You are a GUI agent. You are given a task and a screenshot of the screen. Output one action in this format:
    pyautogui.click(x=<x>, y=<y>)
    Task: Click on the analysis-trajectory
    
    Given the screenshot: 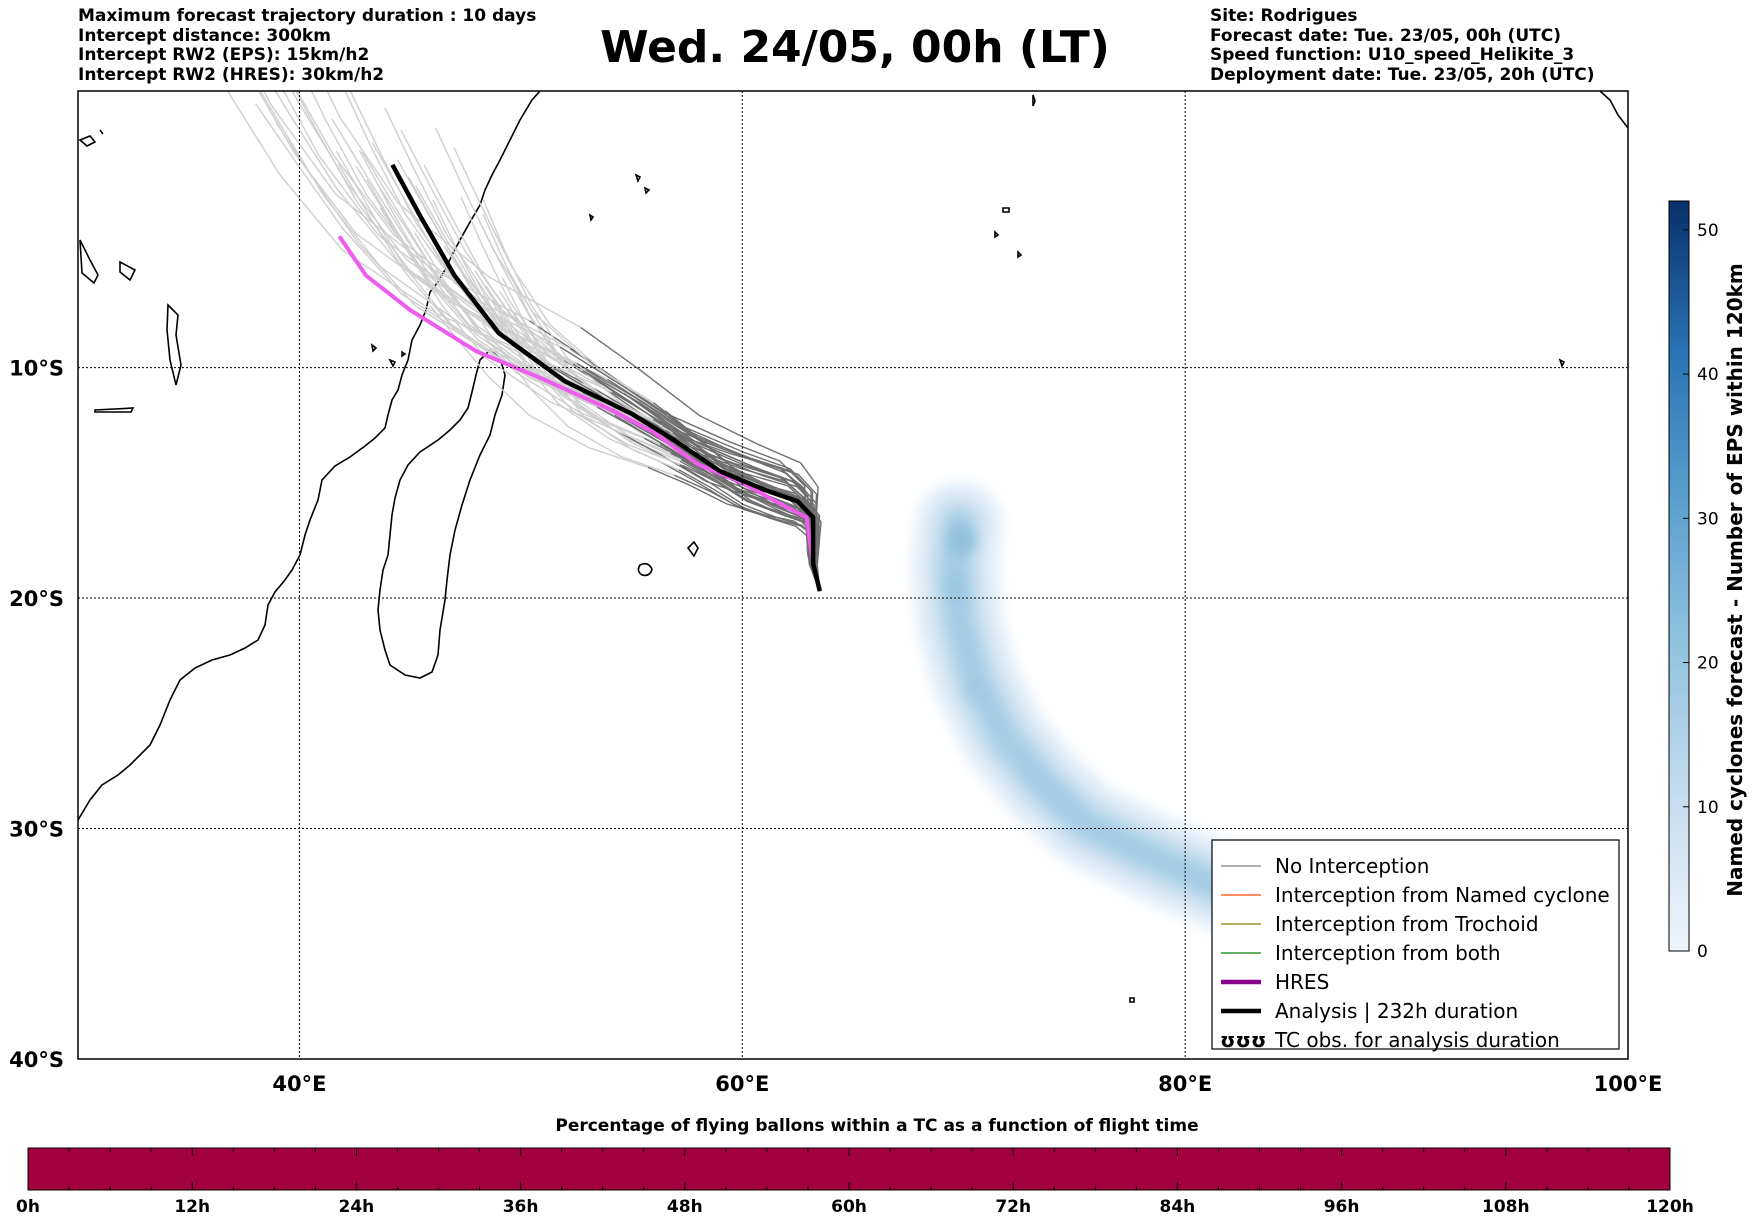 What is the action you would take?
    pyautogui.click(x=606, y=377)
    